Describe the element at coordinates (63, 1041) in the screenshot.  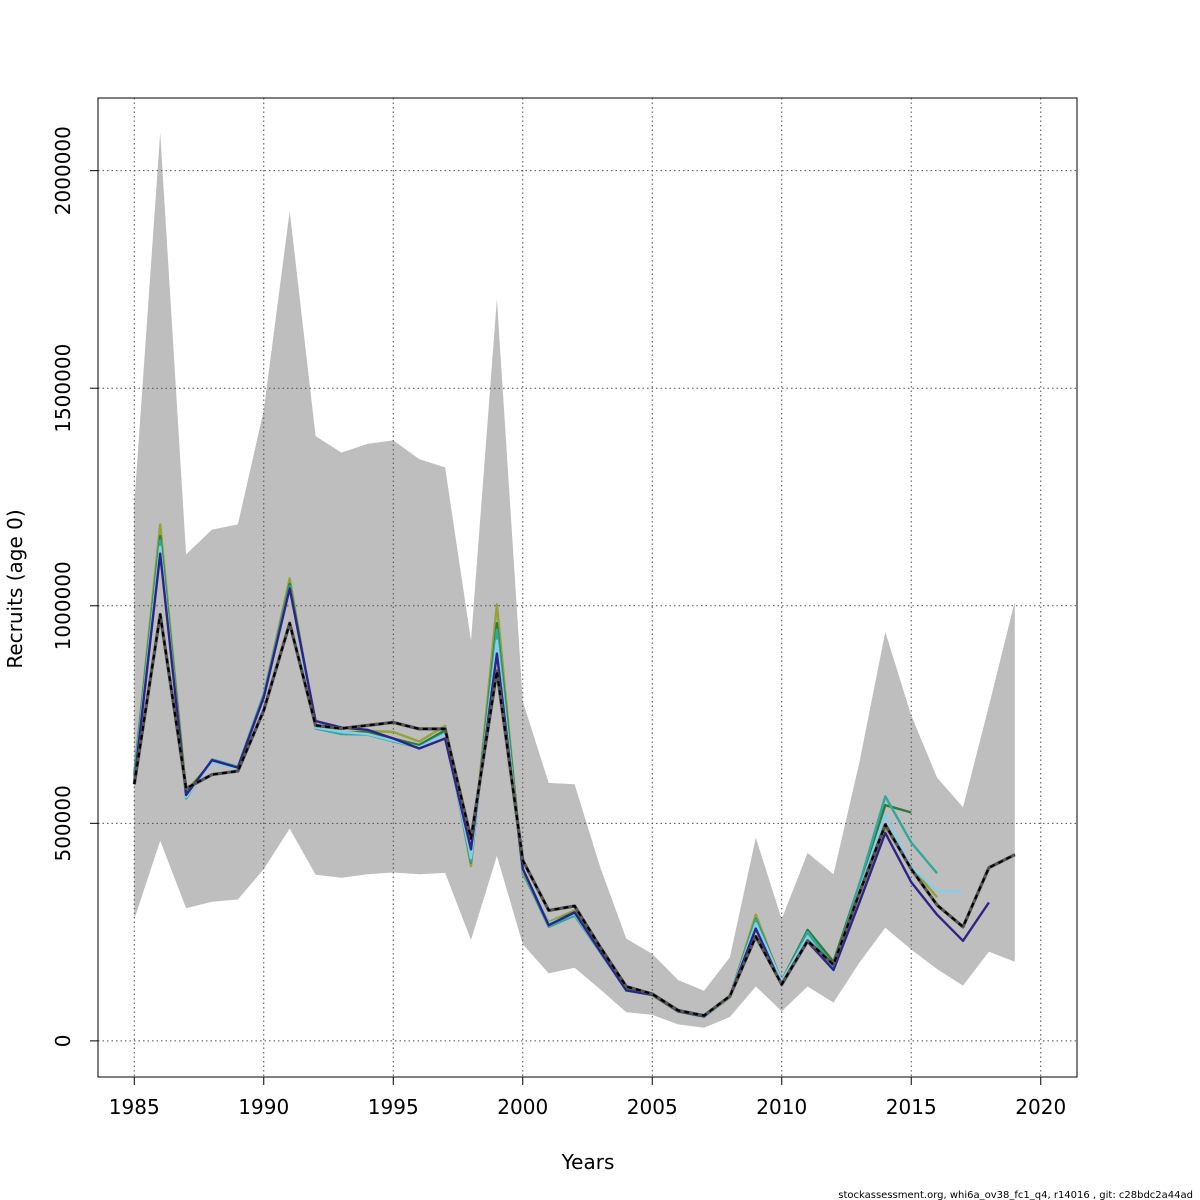
I see `y-tick-label: 0` at that location.